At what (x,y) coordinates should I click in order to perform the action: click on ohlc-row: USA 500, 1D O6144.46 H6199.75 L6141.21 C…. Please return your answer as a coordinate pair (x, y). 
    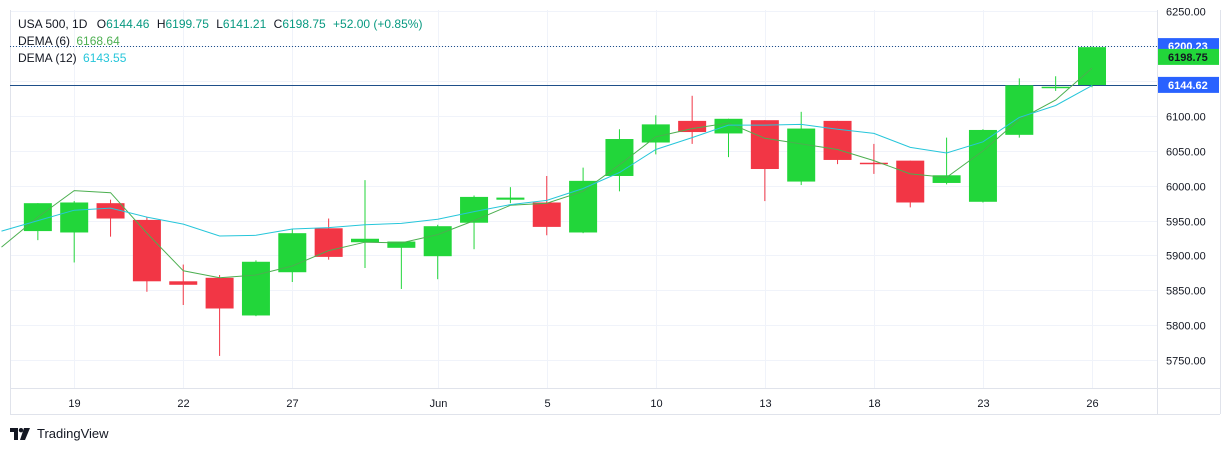
    Looking at the image, I should click on (220, 24).